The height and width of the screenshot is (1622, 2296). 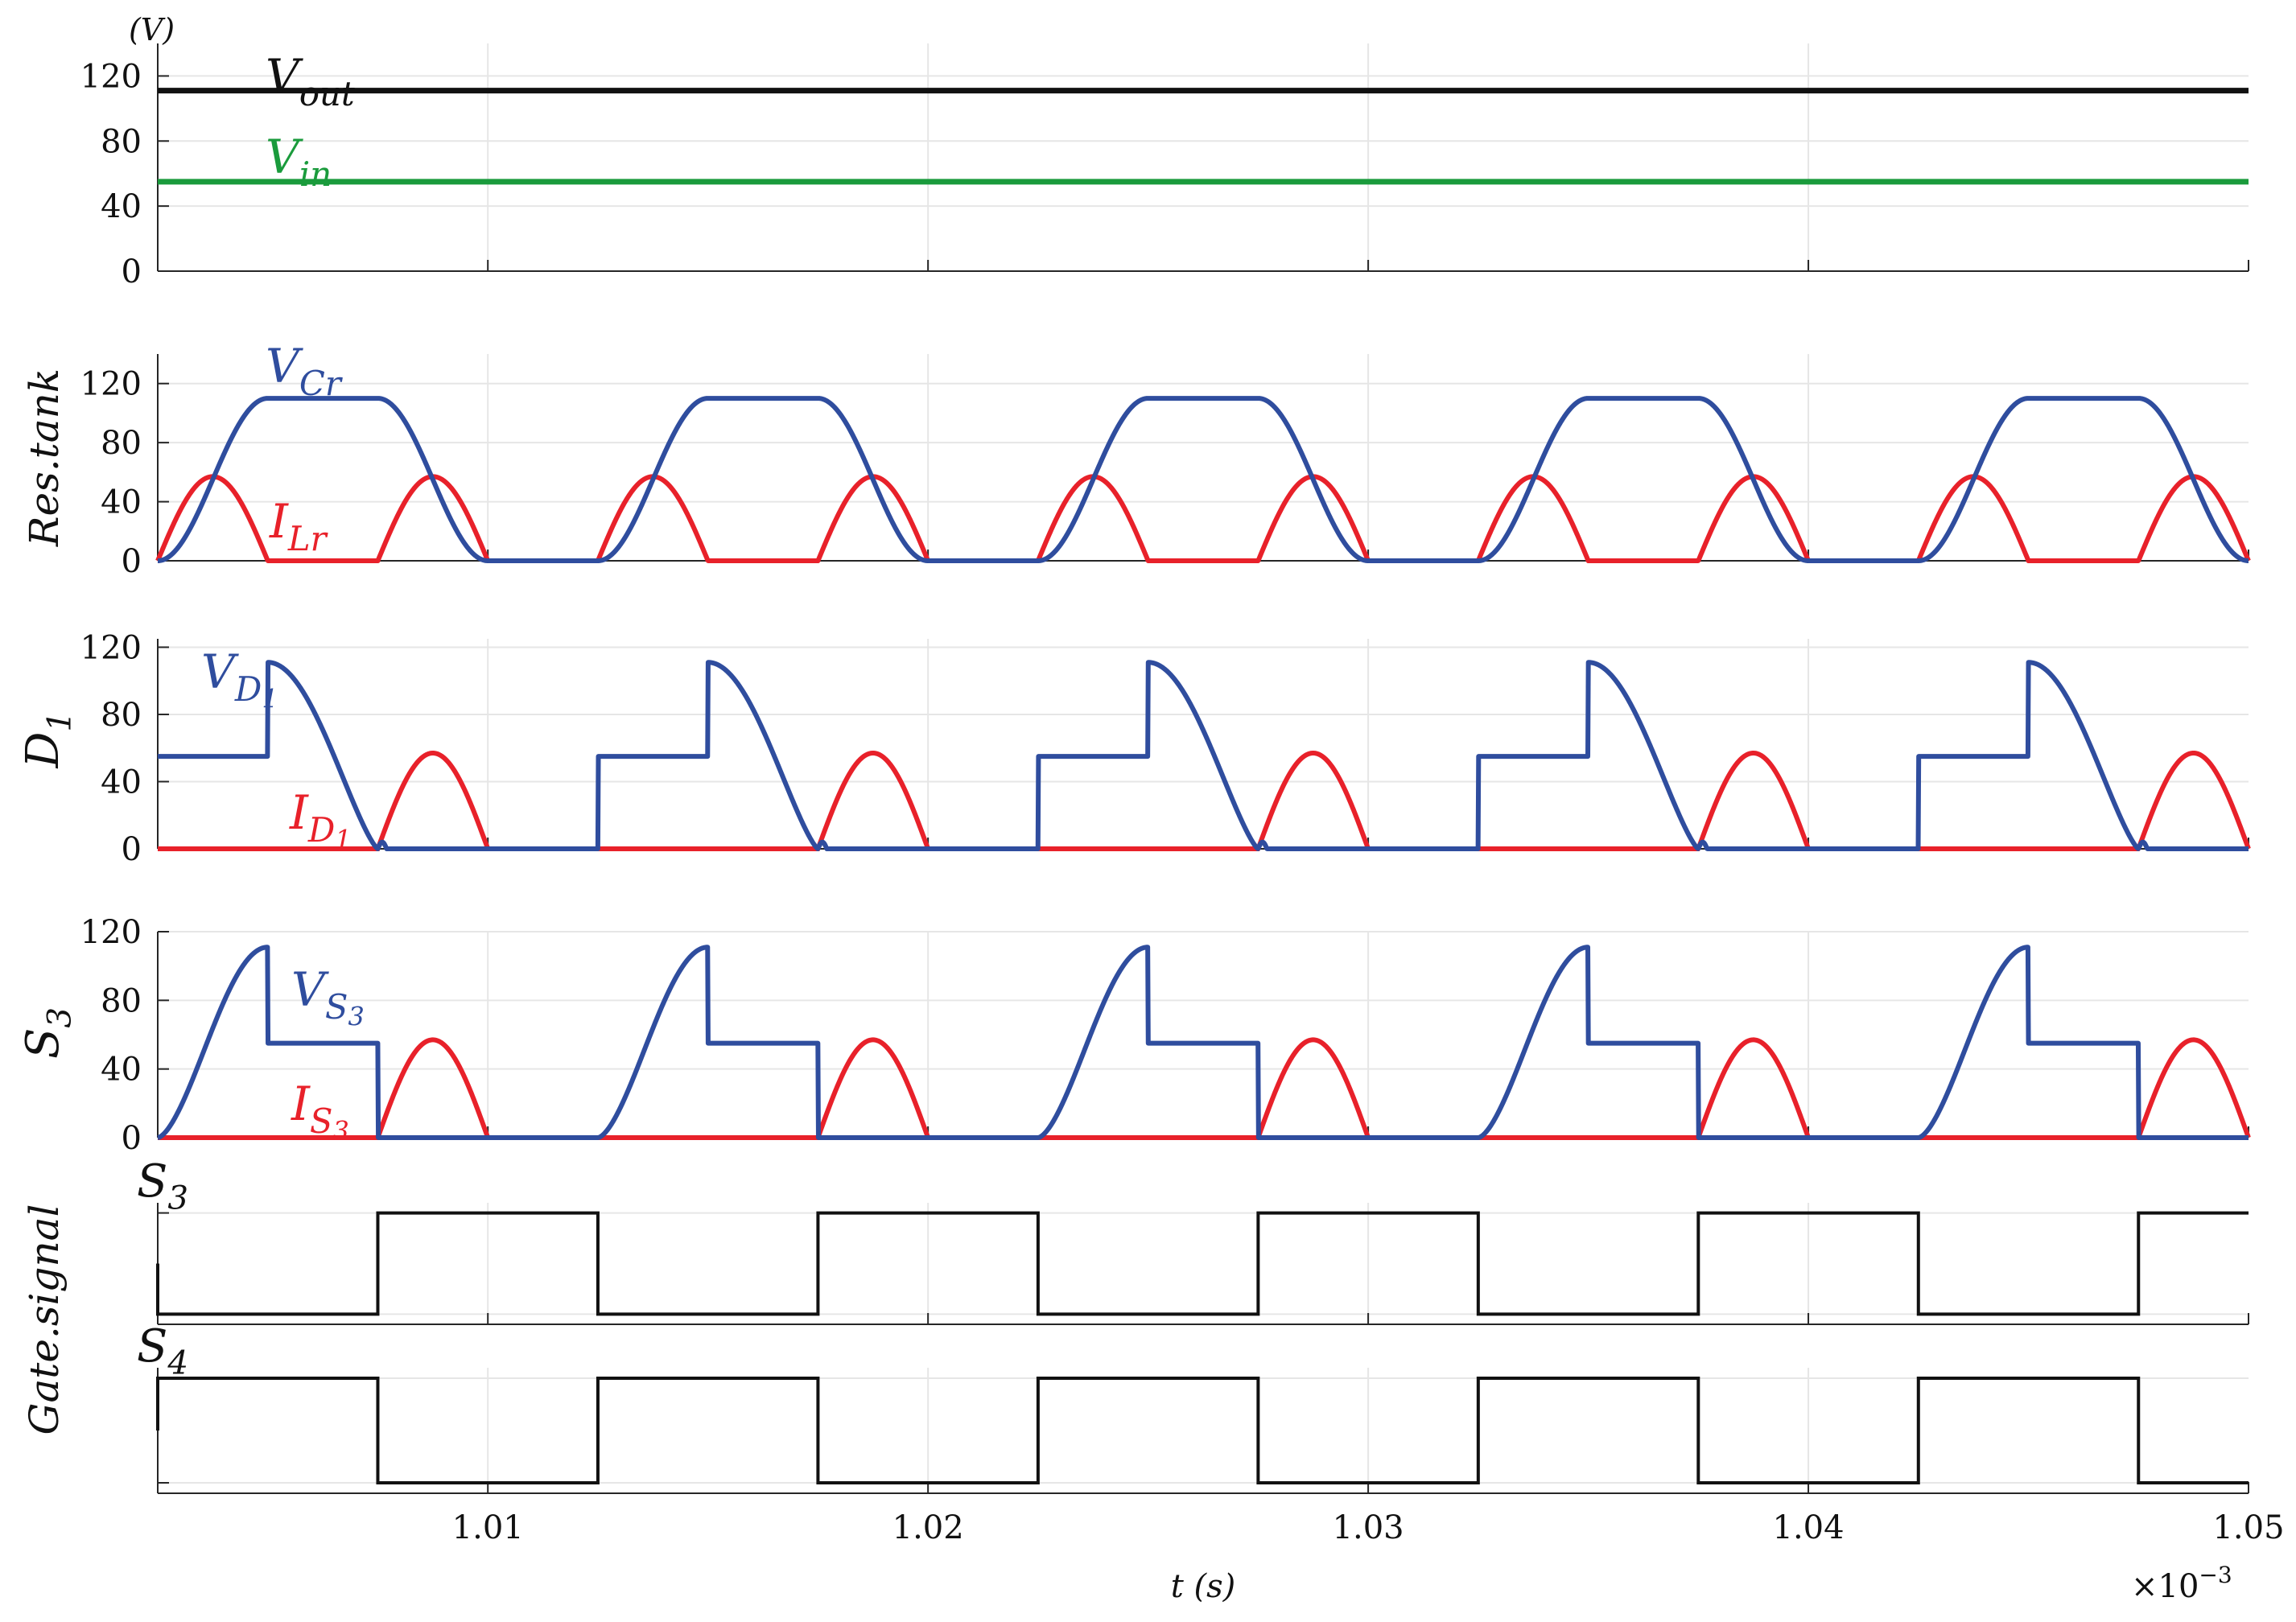 I want to click on panel-title-gate-s3: S3, so click(x=162, y=1186).